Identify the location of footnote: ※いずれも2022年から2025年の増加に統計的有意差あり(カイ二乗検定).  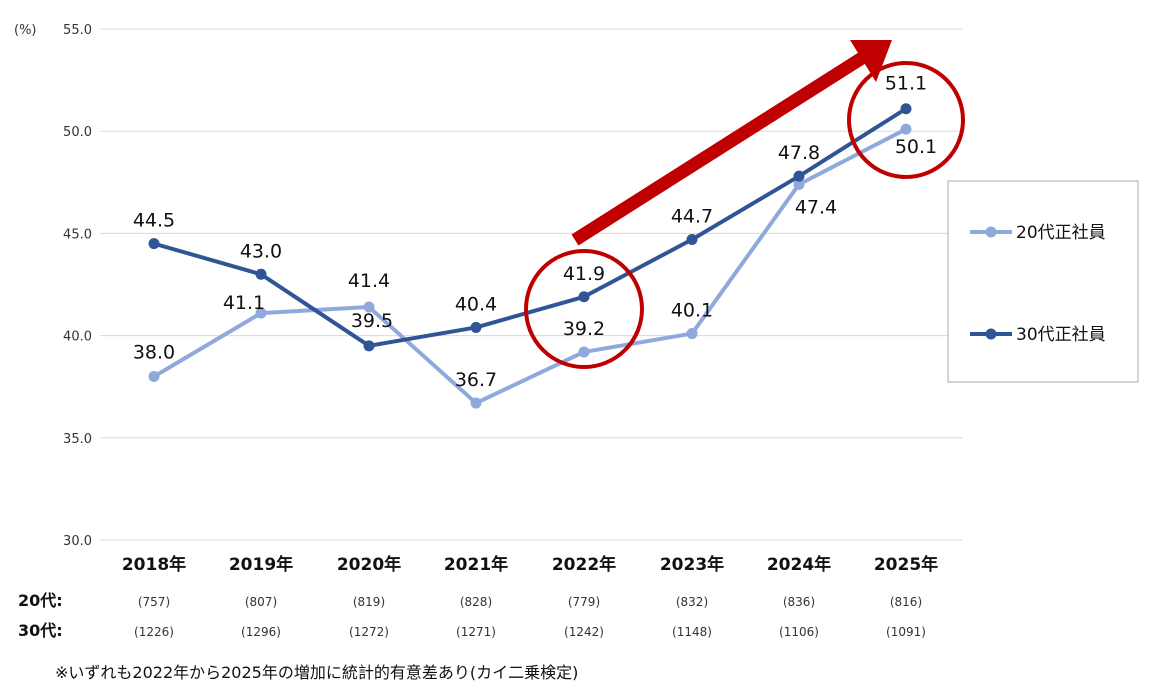
(316, 672).